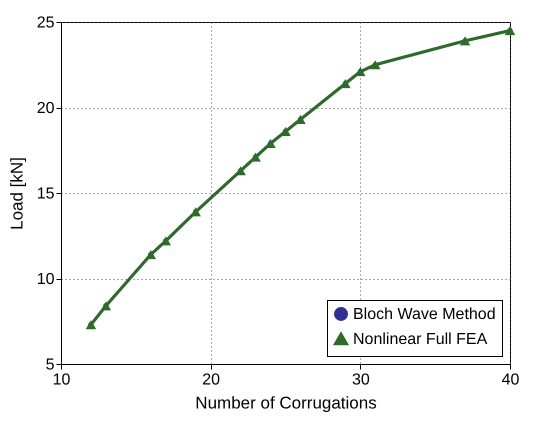 This screenshot has height=421, width=539. I want to click on y-axis-title: Load [kN], so click(17, 193).